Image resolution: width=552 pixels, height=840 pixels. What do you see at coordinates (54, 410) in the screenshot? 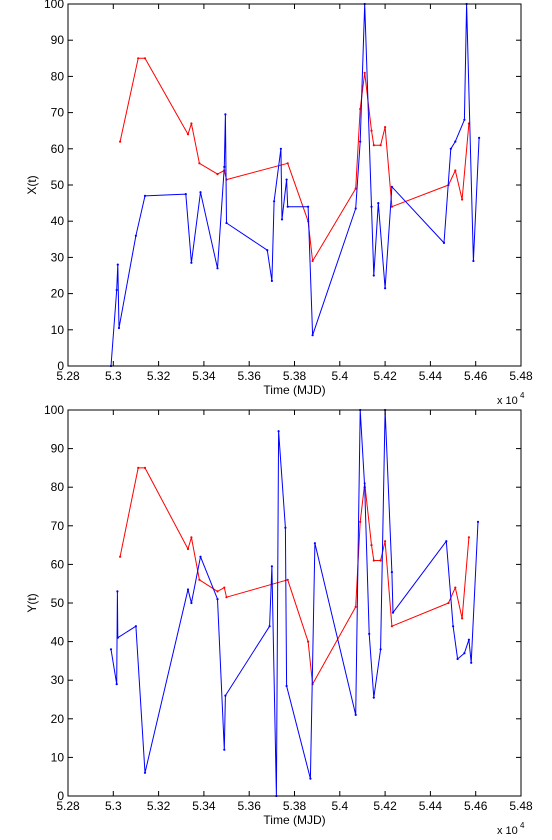
I see `chart-2-y-tick-label: 100` at bounding box center [54, 410].